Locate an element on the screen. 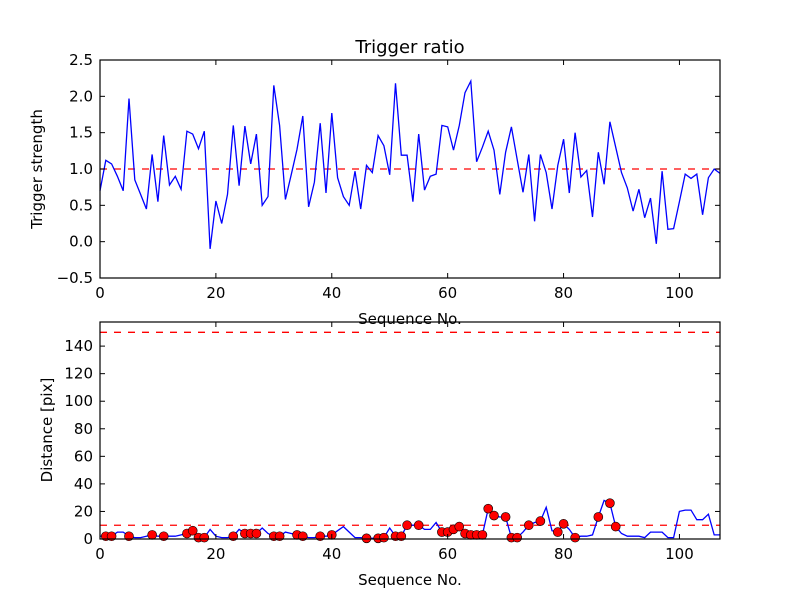 The width and height of the screenshot is (800, 605). bottom-xtick-label: 40 is located at coordinates (331, 554).